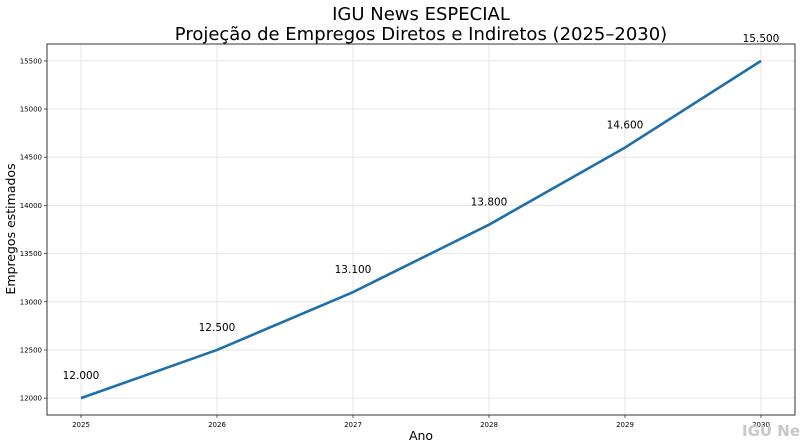 Image resolution: width=800 pixels, height=447 pixels. What do you see at coordinates (10, 228) in the screenshot?
I see `y-axis-label: Empregos estimados` at bounding box center [10, 228].